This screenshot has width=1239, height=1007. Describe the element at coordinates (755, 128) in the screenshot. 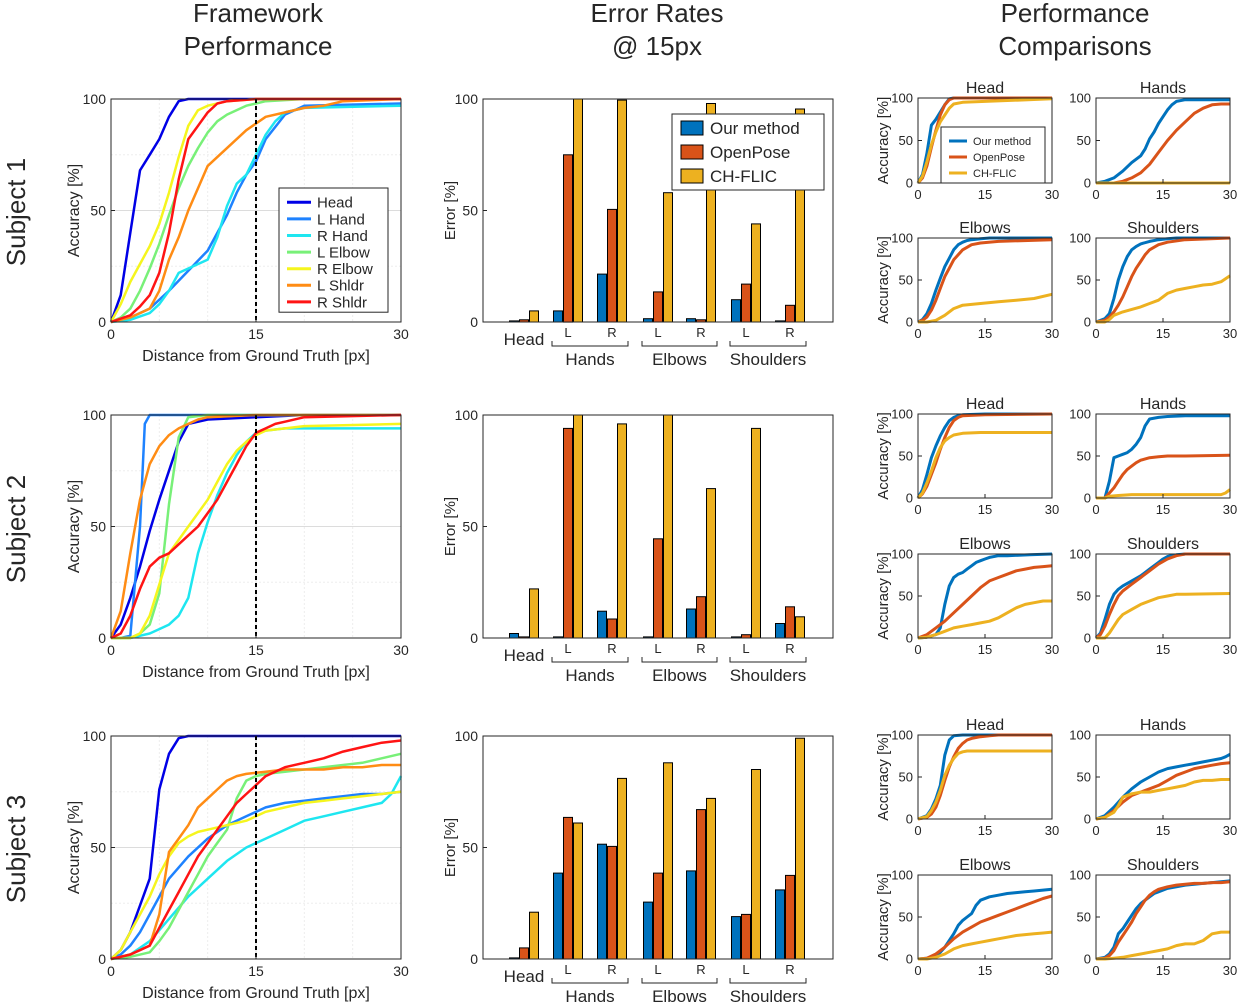

I see `legend-label: Our method` at that location.